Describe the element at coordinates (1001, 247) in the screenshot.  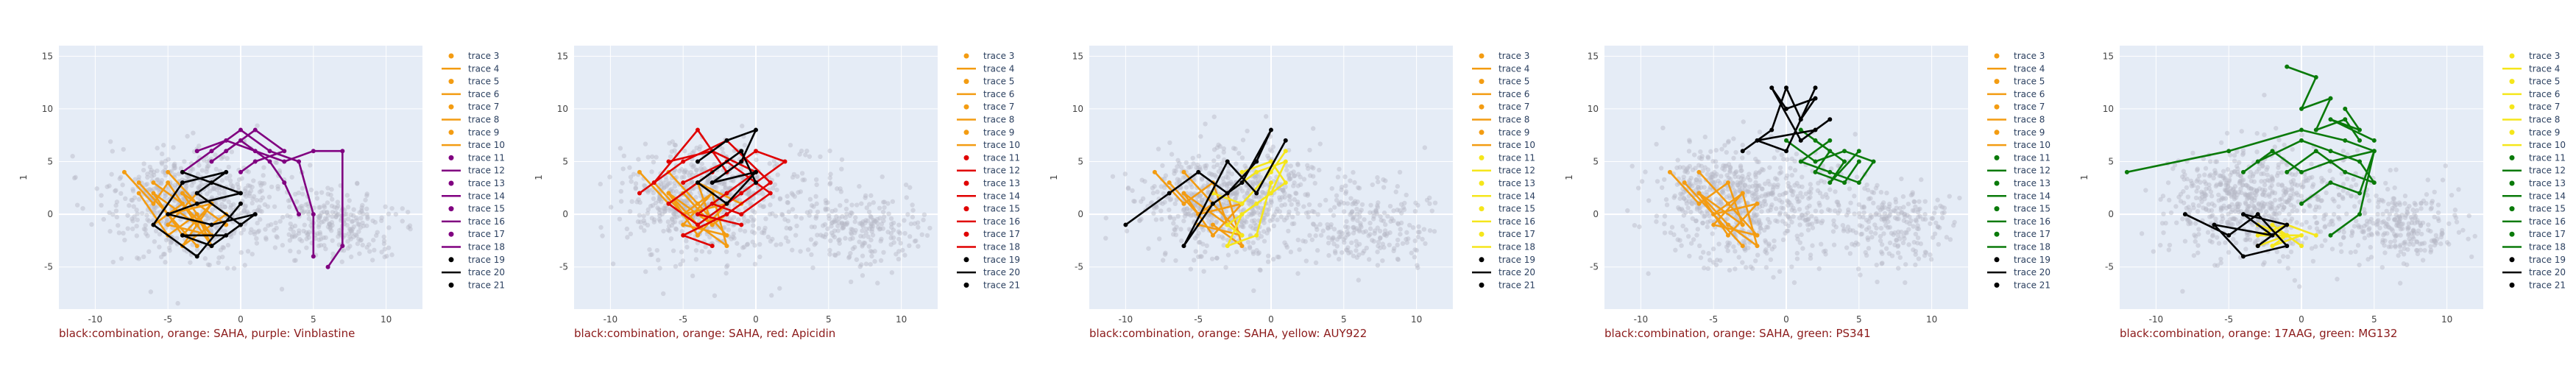
I see `legend-entry-label: trace 18` at that location.